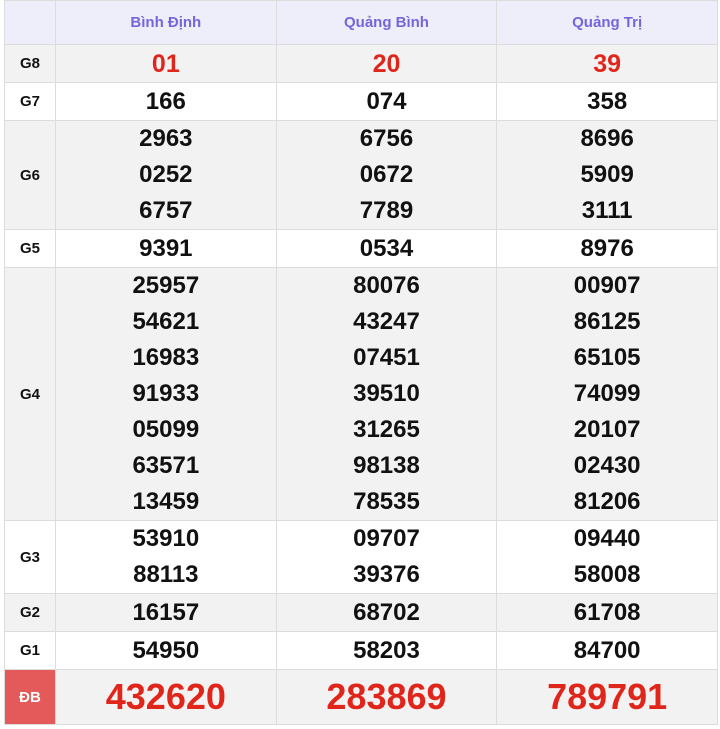 This screenshot has width=720, height=729. I want to click on result-number: 283869, so click(386, 696).